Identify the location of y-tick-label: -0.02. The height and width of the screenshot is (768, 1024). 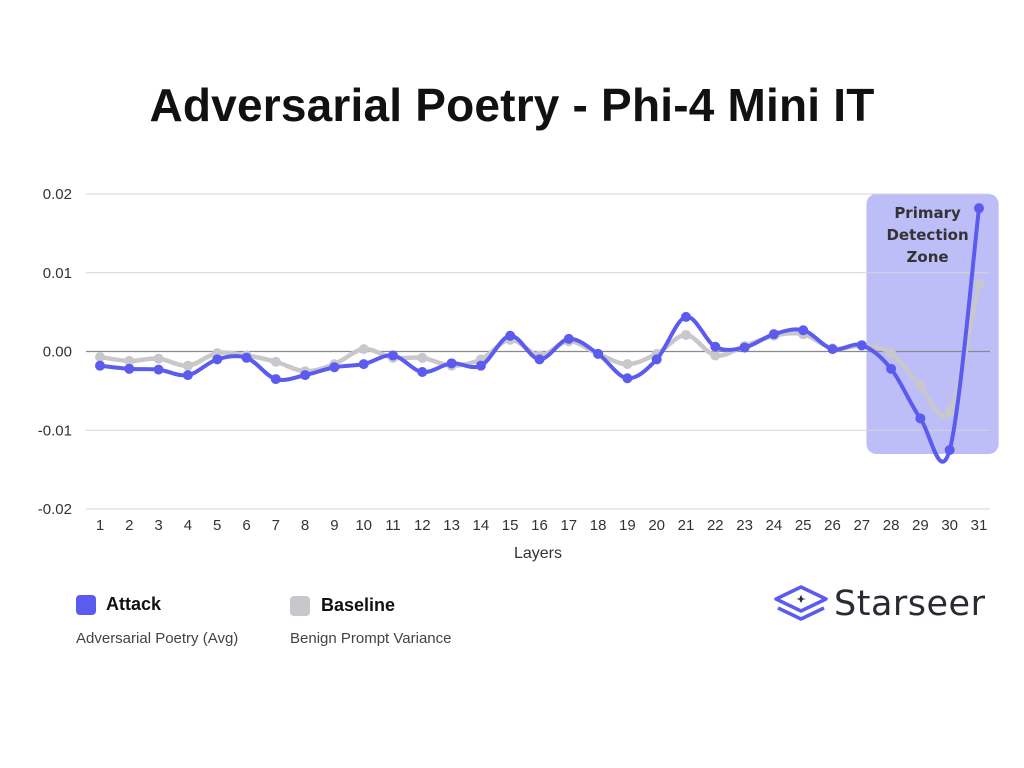
(55, 509).